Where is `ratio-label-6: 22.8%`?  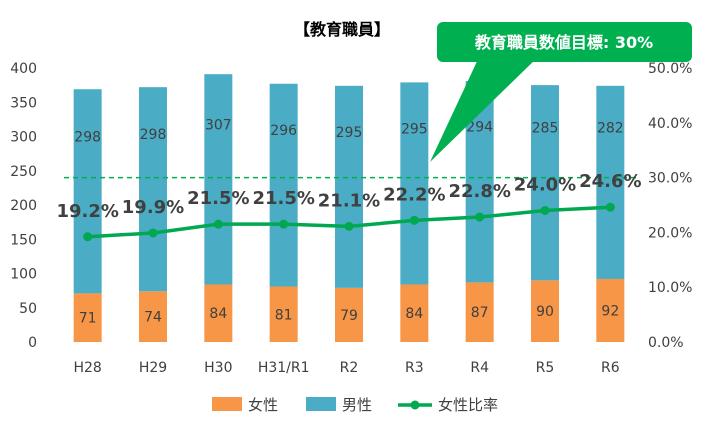
ratio-label-6: 22.8% is located at coordinates (479, 191).